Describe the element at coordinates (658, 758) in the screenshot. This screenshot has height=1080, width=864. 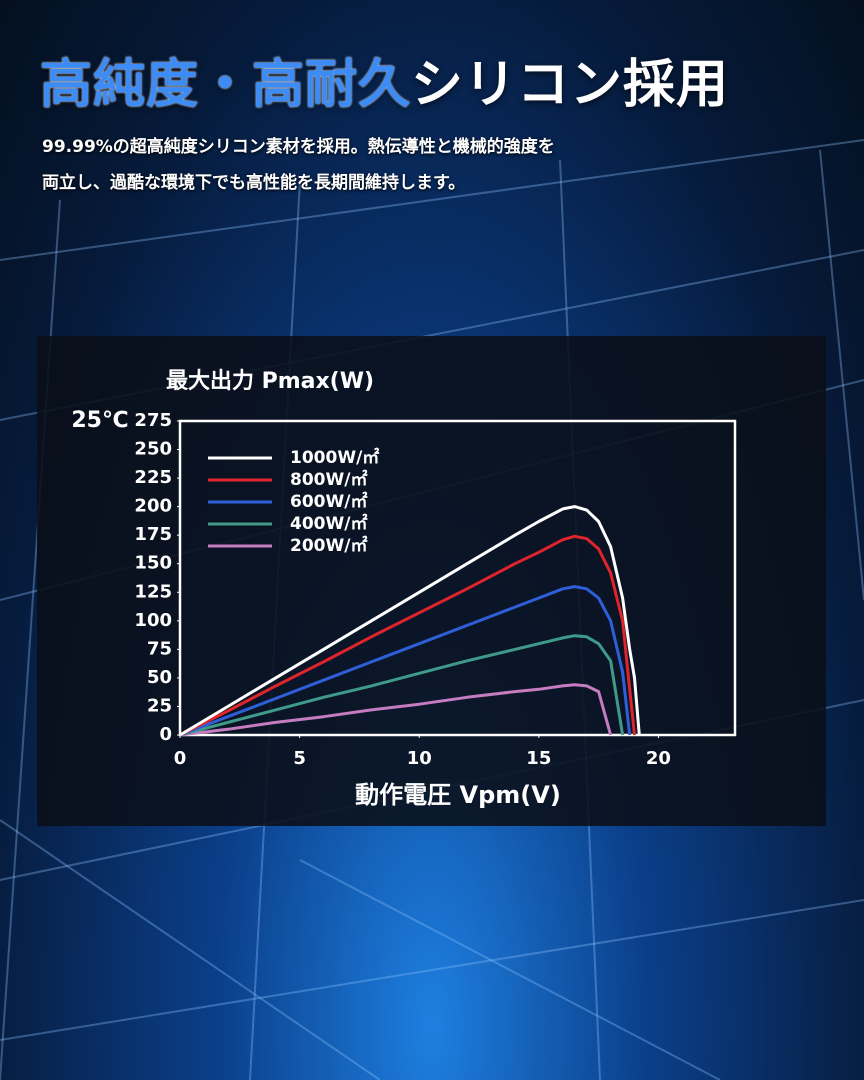
I see `x-tick-label: 20` at that location.